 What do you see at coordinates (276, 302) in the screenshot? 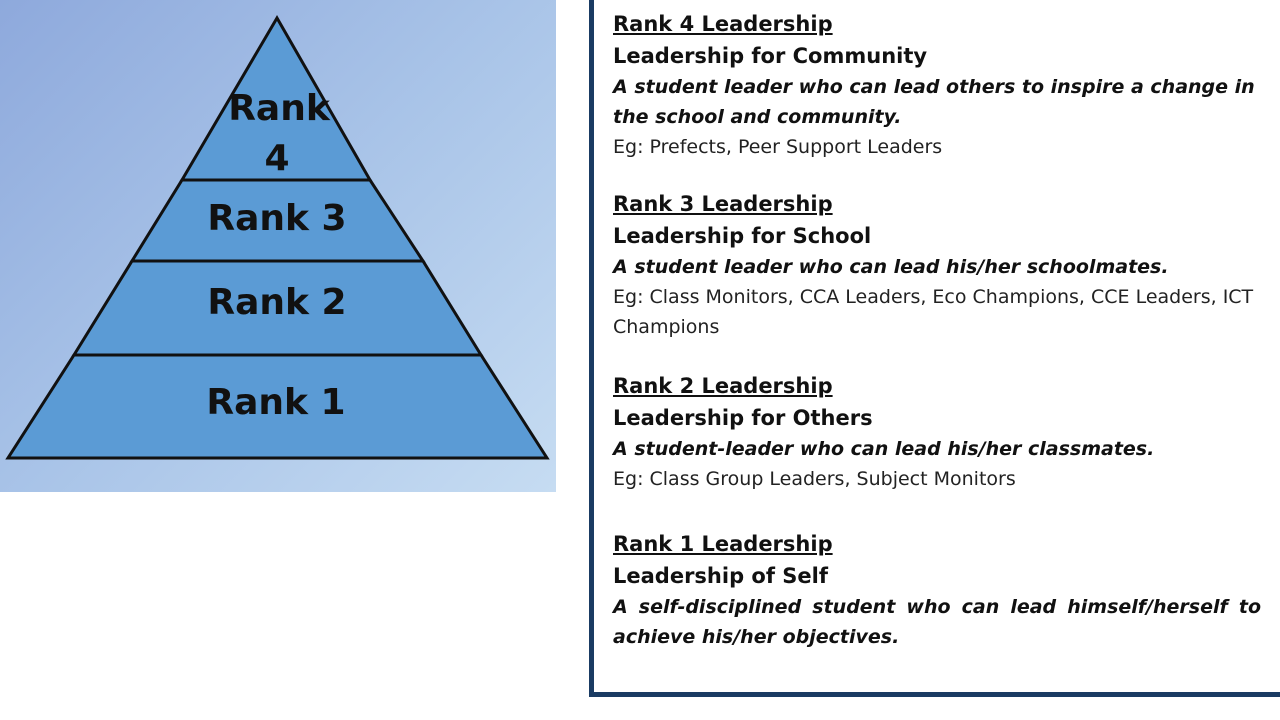
I see `pyramid-label-rank-2: Rank 2` at bounding box center [276, 302].